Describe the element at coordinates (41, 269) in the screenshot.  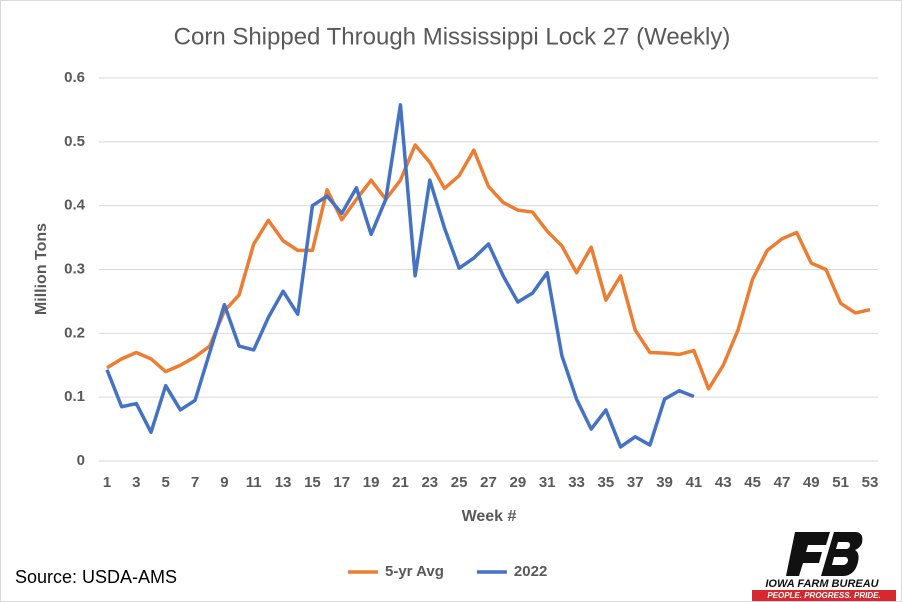
I see `y-axis-label: Million Tons` at that location.